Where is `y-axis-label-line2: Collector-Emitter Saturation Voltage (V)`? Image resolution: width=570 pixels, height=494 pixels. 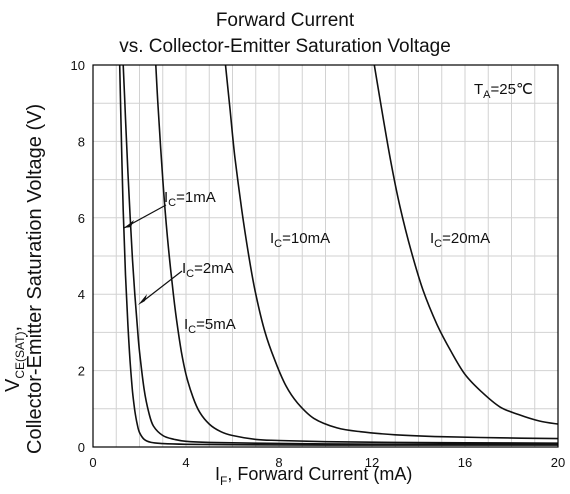 y-axis-label-line2: Collector-Emitter Saturation Voltage (V) is located at coordinates (35, 278).